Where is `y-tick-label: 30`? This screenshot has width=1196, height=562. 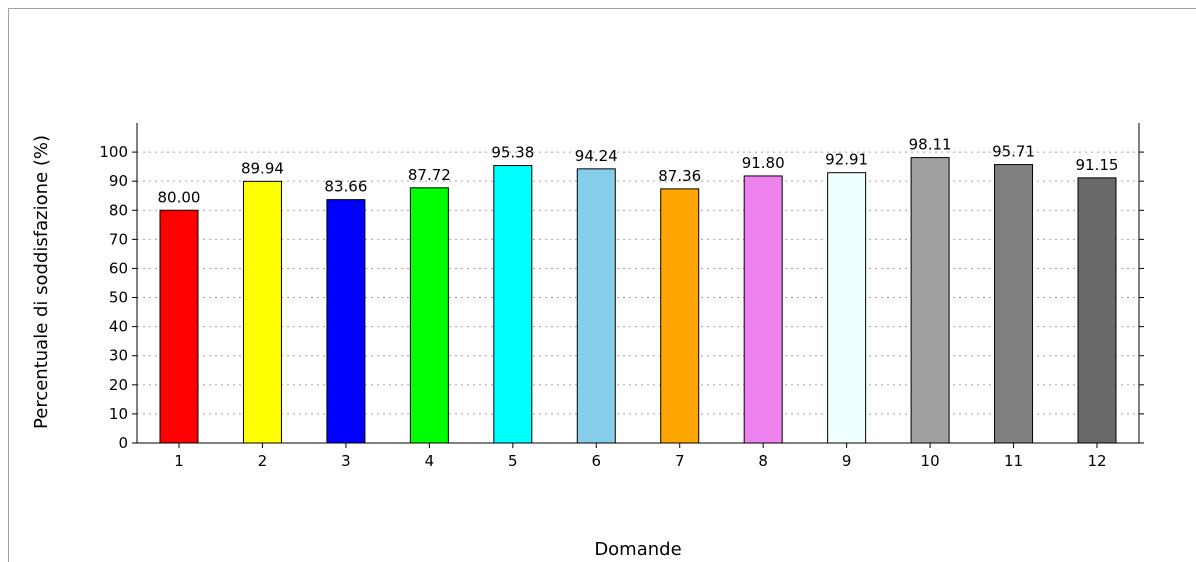
y-tick-label: 30 is located at coordinates (118, 356).